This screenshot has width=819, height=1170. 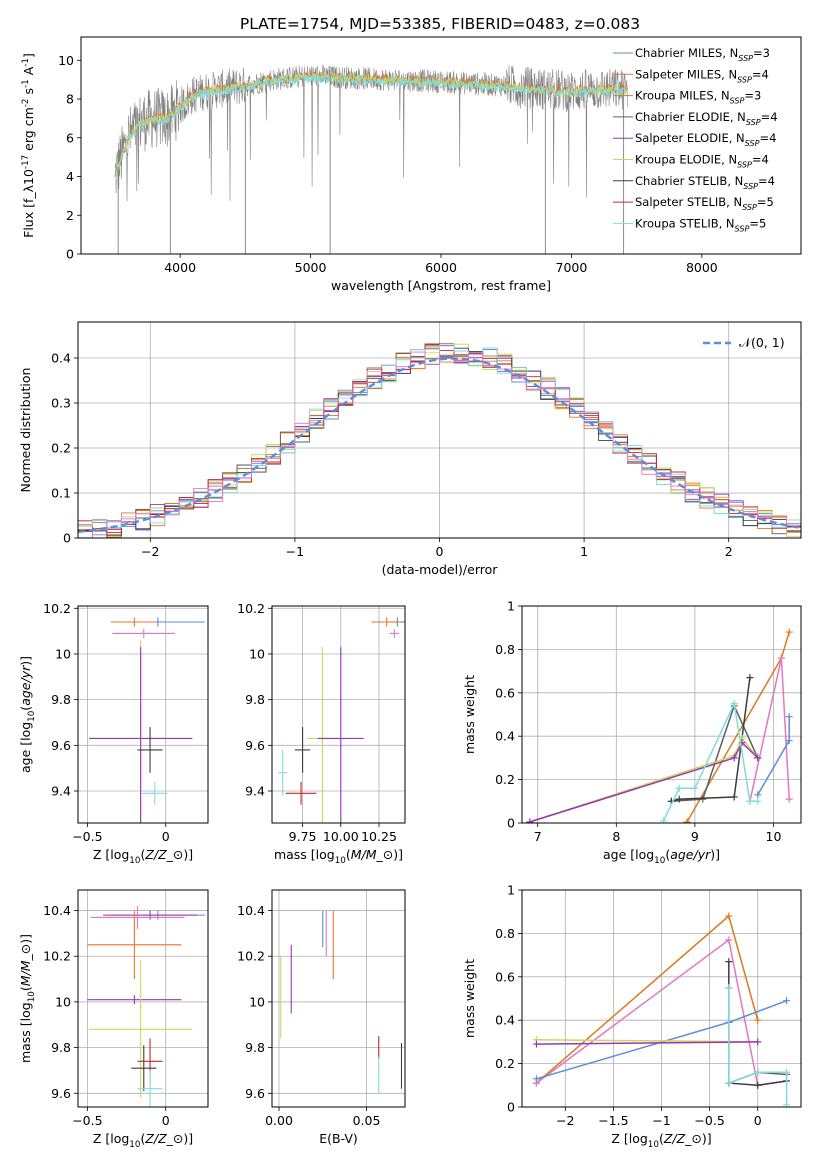 I want to click on x-axis-label: E(B-V), so click(x=338, y=1138).